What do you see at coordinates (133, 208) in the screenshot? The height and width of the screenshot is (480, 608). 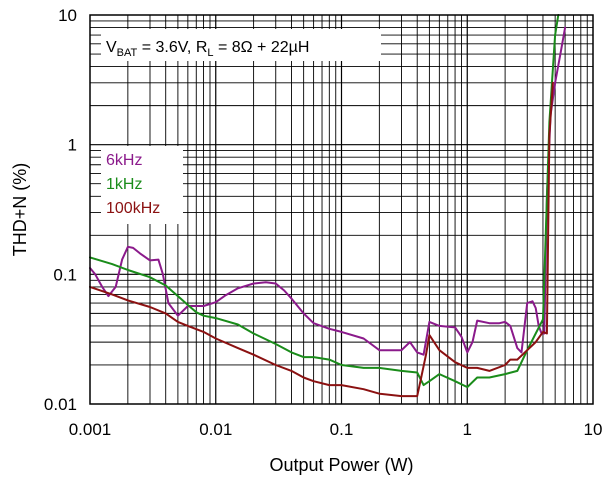 I see `legend-entry-100khz: 100kHz` at bounding box center [133, 208].